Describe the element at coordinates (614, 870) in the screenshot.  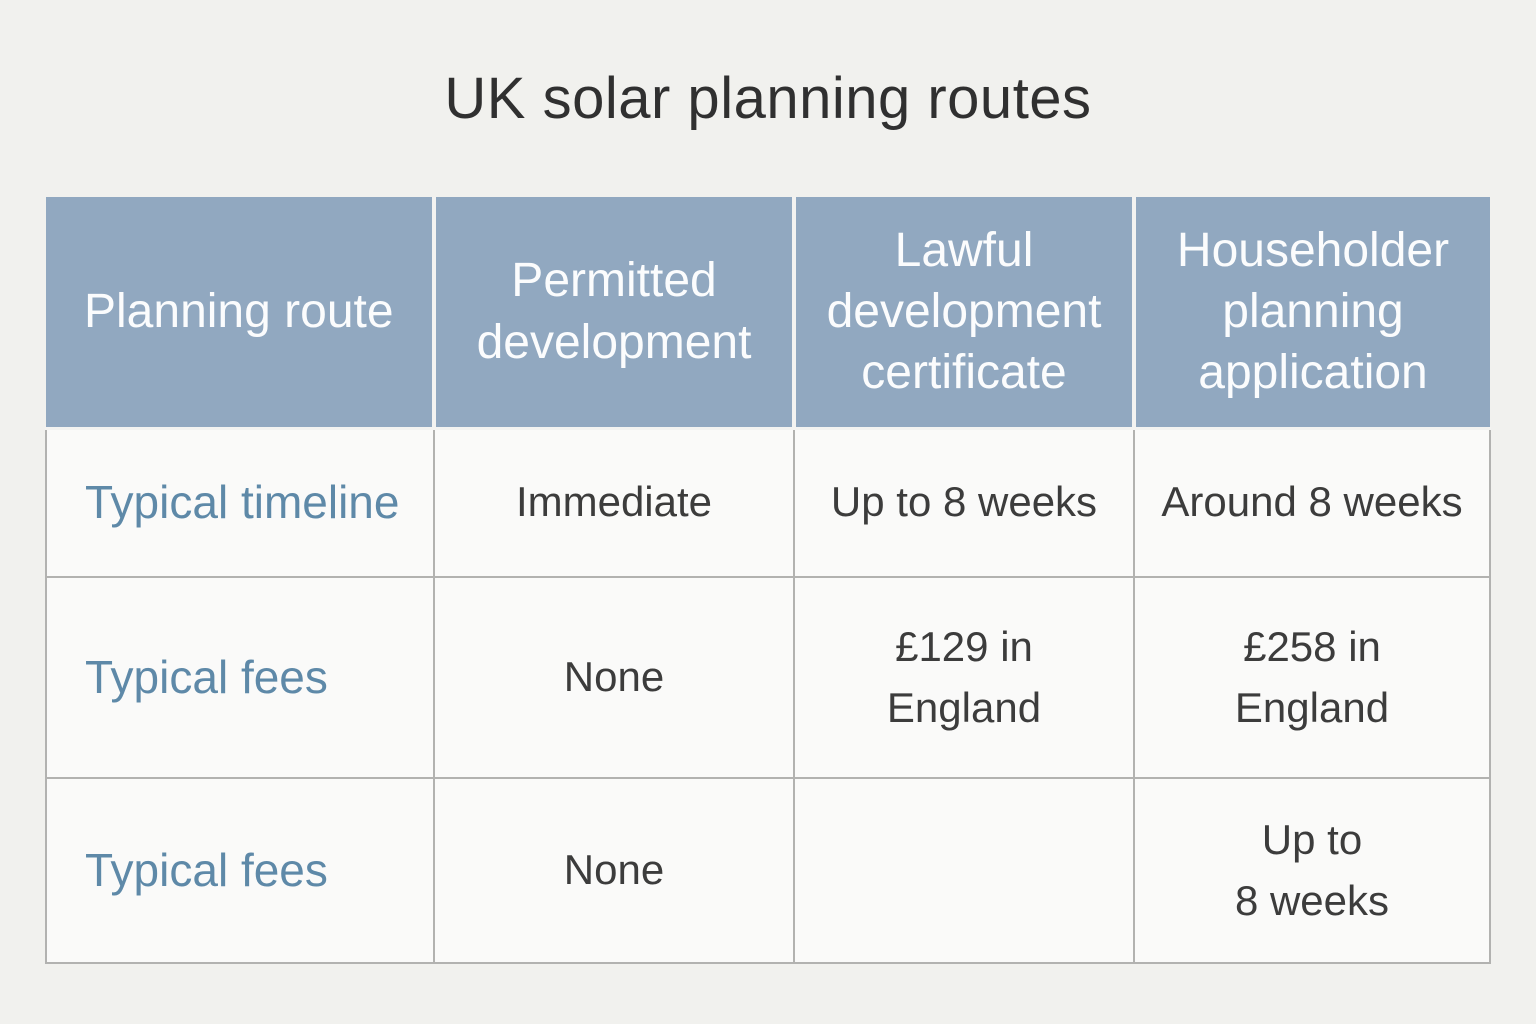
I see `cell-fees2-permitted-development: None` at that location.